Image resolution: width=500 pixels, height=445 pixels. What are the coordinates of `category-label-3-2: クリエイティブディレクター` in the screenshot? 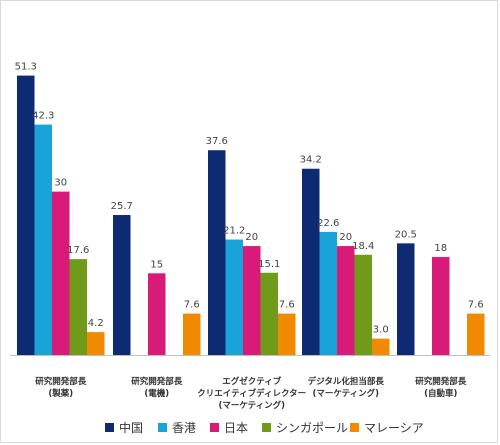 It's located at (251, 393).